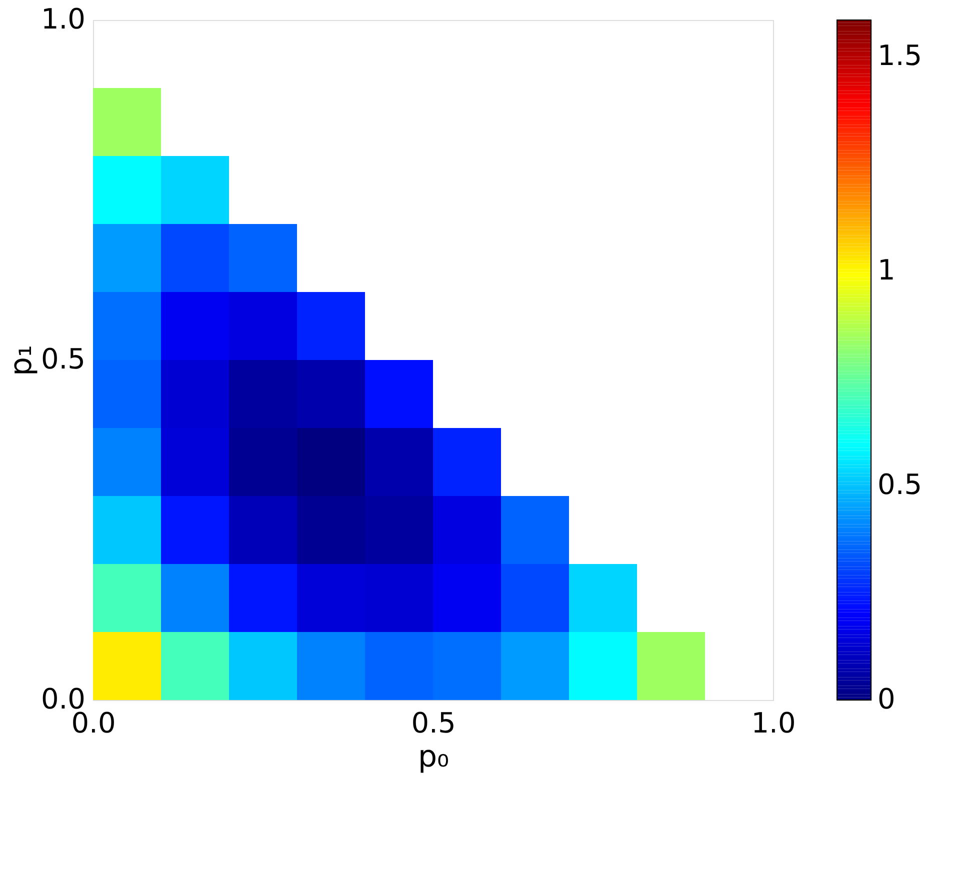 This screenshot has height=870, width=976. What do you see at coordinates (900, 55) in the screenshot?
I see `color-bar-label: 1.5` at bounding box center [900, 55].